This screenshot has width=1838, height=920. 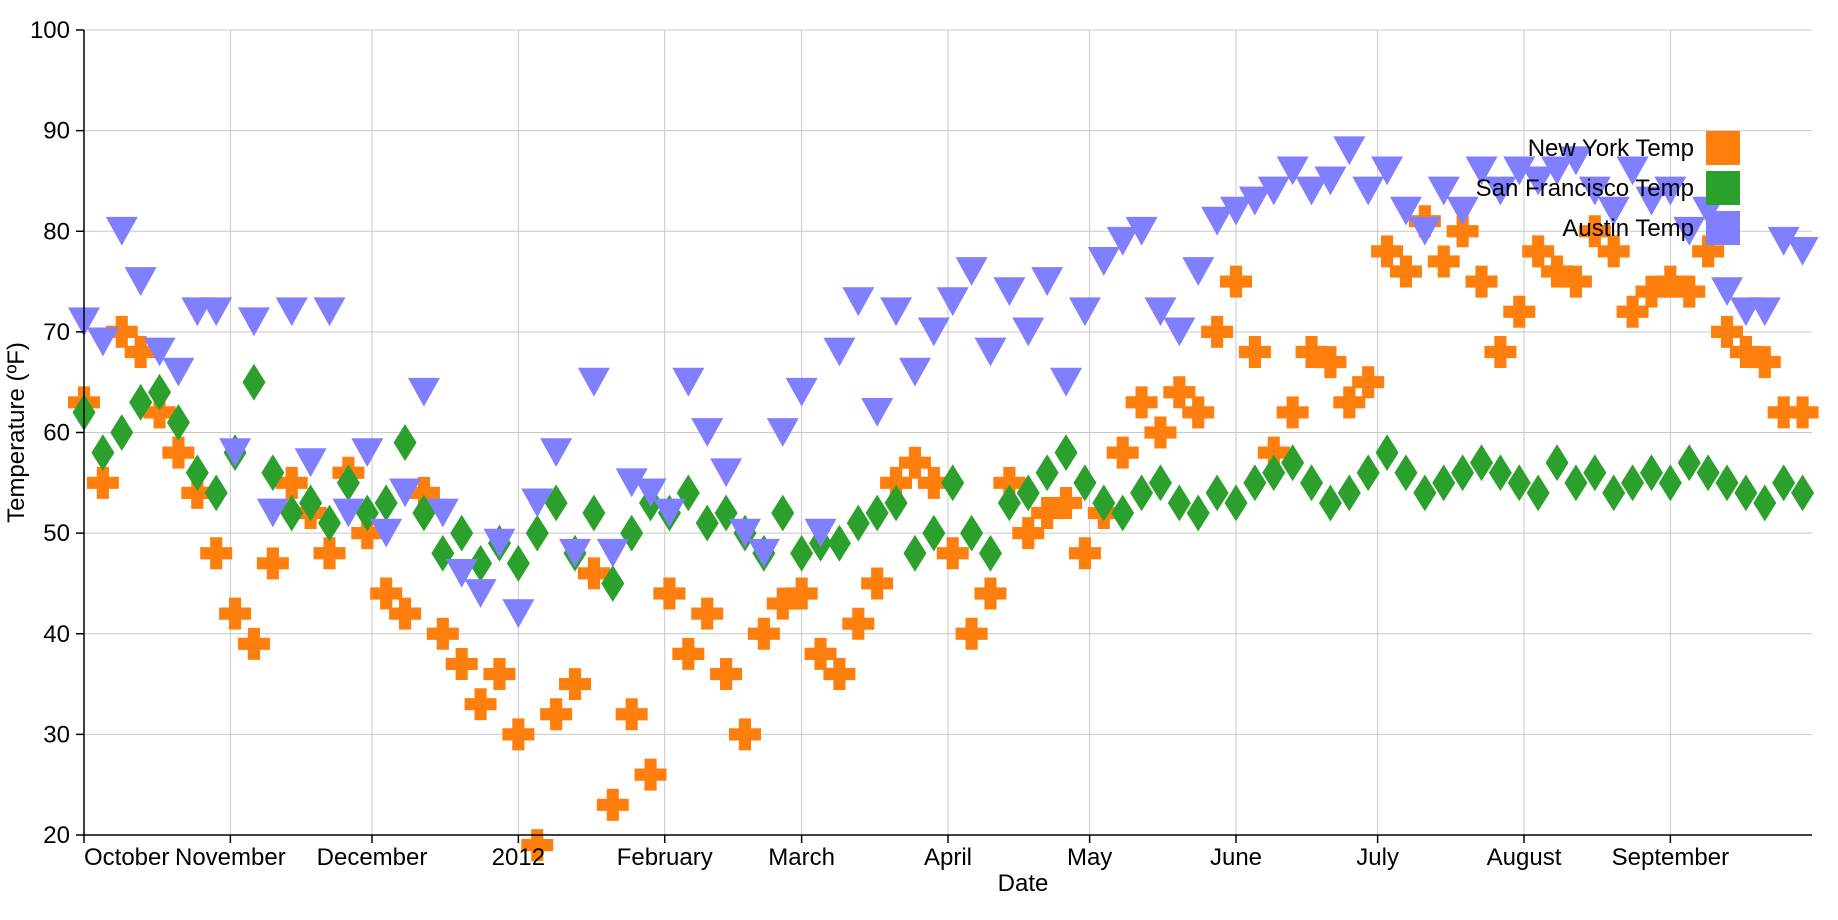 What do you see at coordinates (1377, 857) in the screenshot?
I see `x-tick-label: July` at bounding box center [1377, 857].